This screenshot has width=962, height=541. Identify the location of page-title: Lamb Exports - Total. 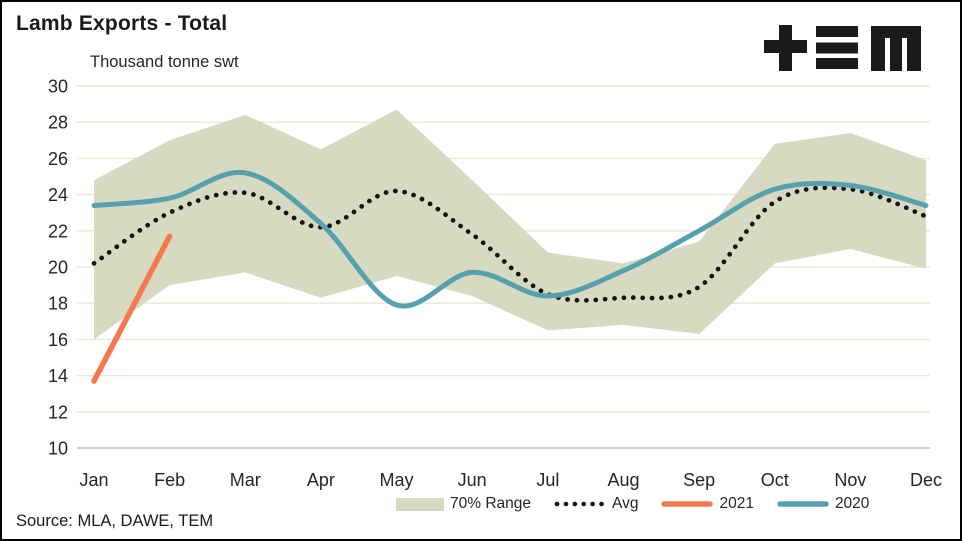
(122, 23).